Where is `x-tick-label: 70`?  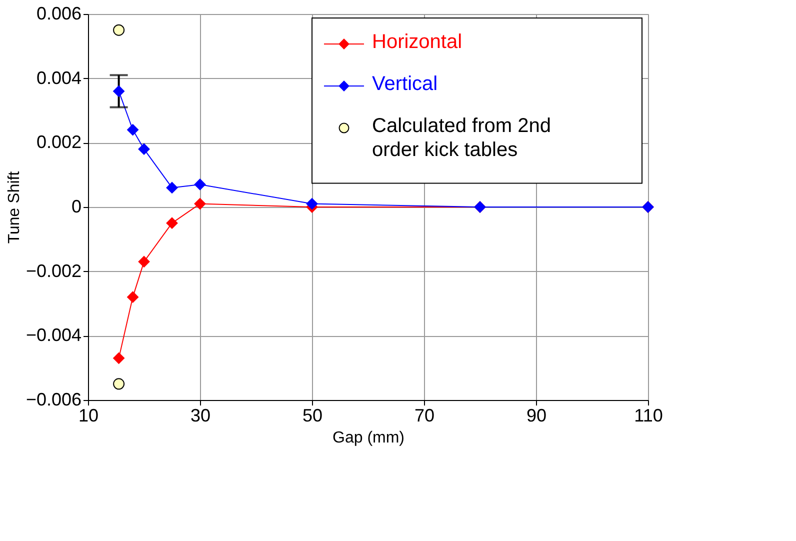
x-tick-label: 70 is located at coordinates (424, 416).